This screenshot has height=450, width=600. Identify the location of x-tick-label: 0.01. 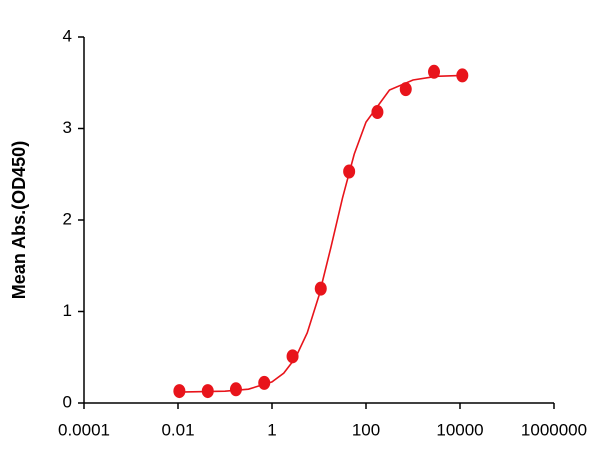
(177, 429).